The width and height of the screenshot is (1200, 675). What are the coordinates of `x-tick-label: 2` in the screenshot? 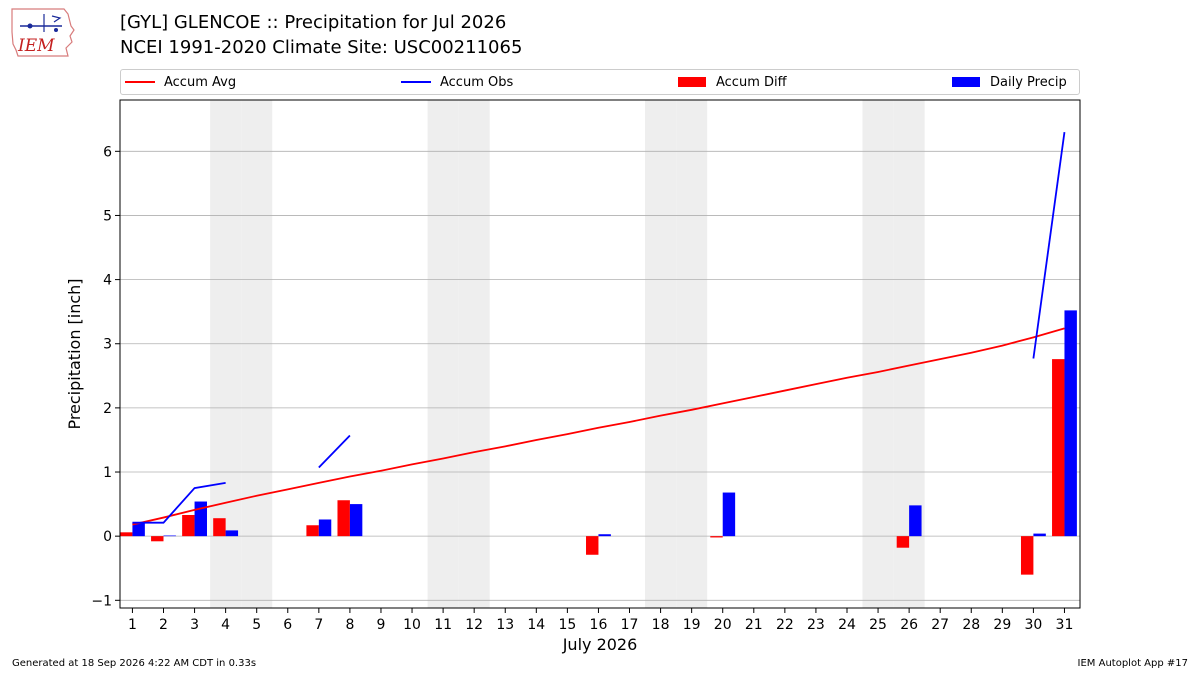 It's located at (163, 625).